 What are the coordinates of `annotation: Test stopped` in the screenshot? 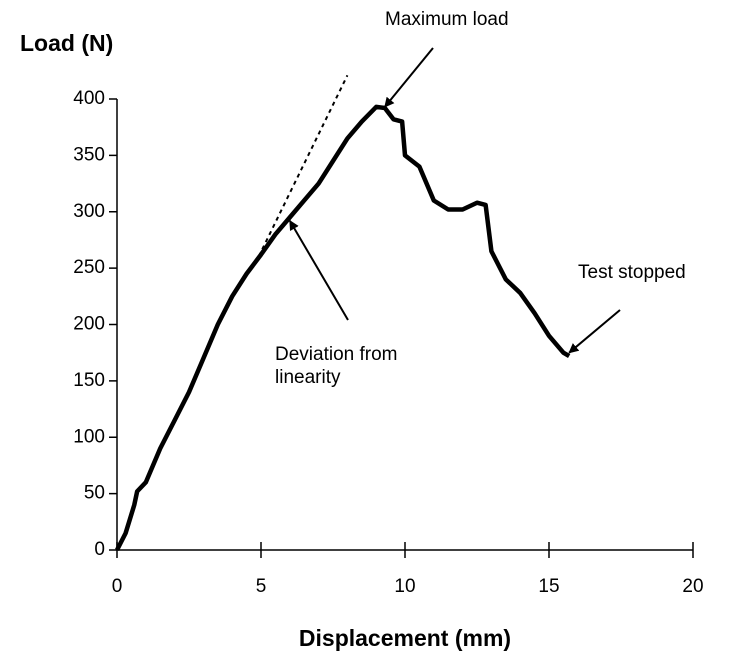 It's located at (632, 272).